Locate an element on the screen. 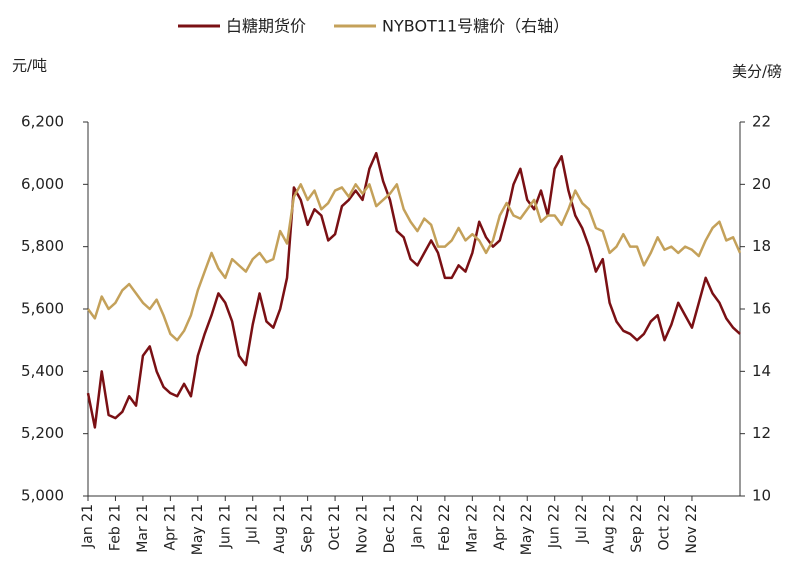 This screenshot has height=574, width=793. x-tick-label: Nov 22 is located at coordinates (692, 529).